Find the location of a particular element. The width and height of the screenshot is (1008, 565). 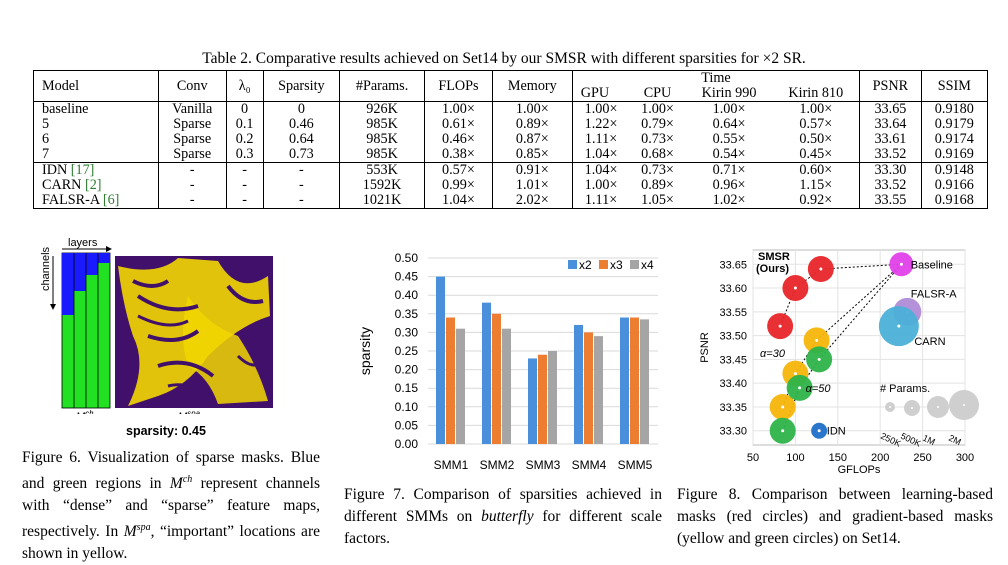

table-cell: 0.46 is located at coordinates (301, 124).